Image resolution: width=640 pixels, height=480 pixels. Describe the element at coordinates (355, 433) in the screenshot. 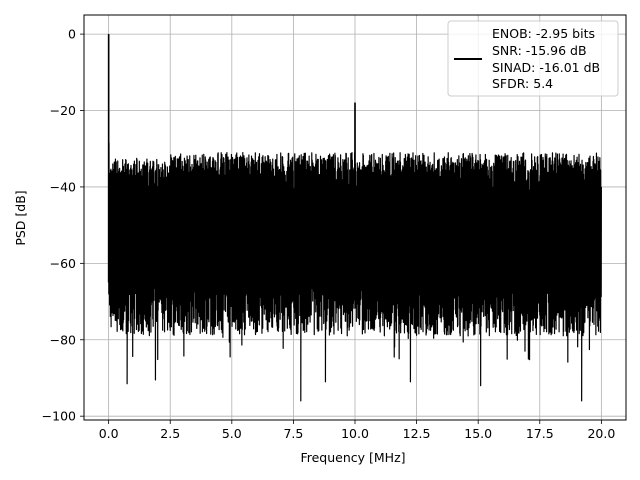

I see `x-tick-label: 10.0` at that location.